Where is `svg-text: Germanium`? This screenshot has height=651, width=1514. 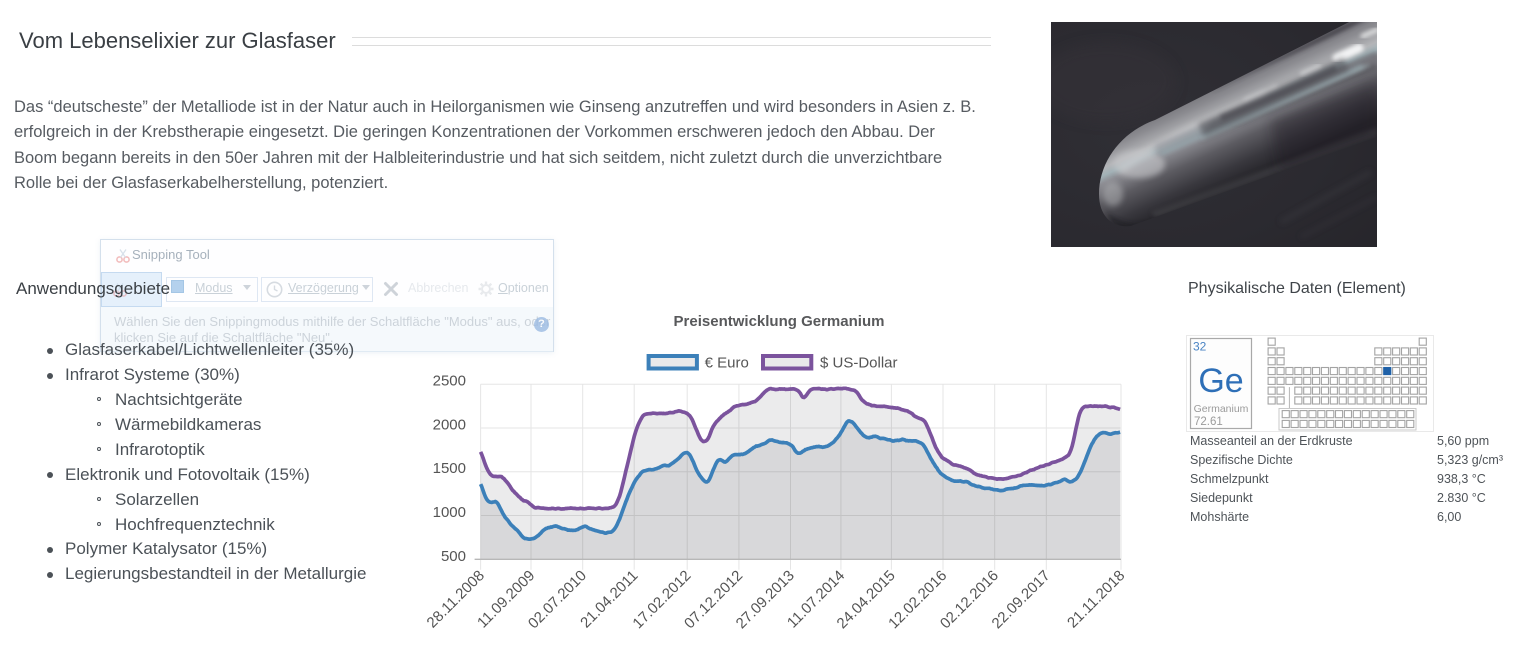 svg-text: Germanium is located at coordinates (1221, 409).